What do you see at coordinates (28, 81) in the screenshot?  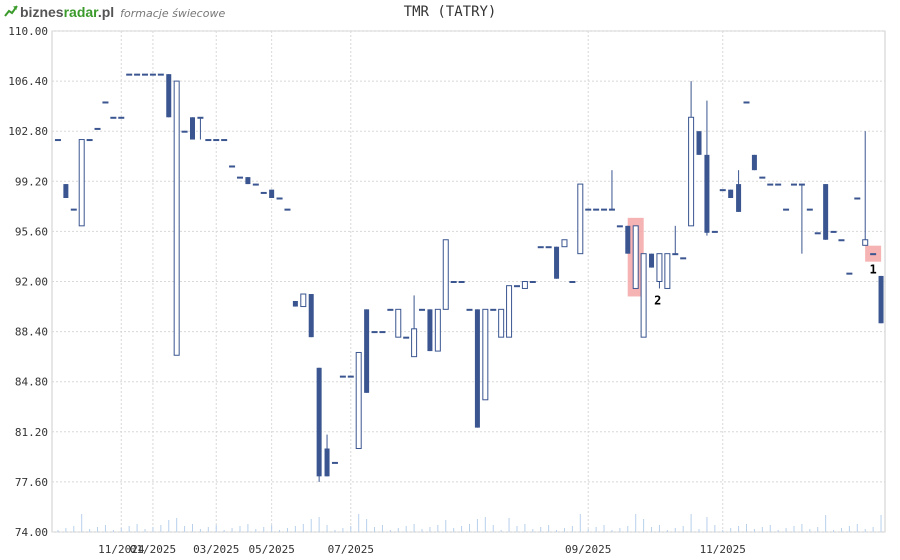 I see `y-tick-label: 106.40` at bounding box center [28, 81].